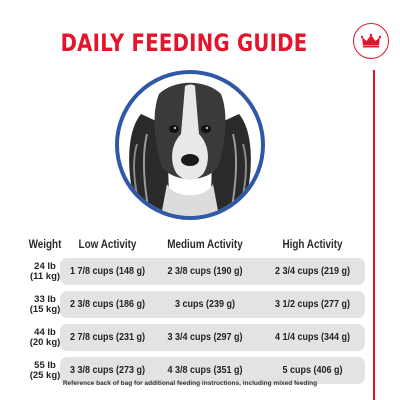 This screenshot has width=400, height=400. I want to click on weight-lb: 55 lb, so click(45, 365).